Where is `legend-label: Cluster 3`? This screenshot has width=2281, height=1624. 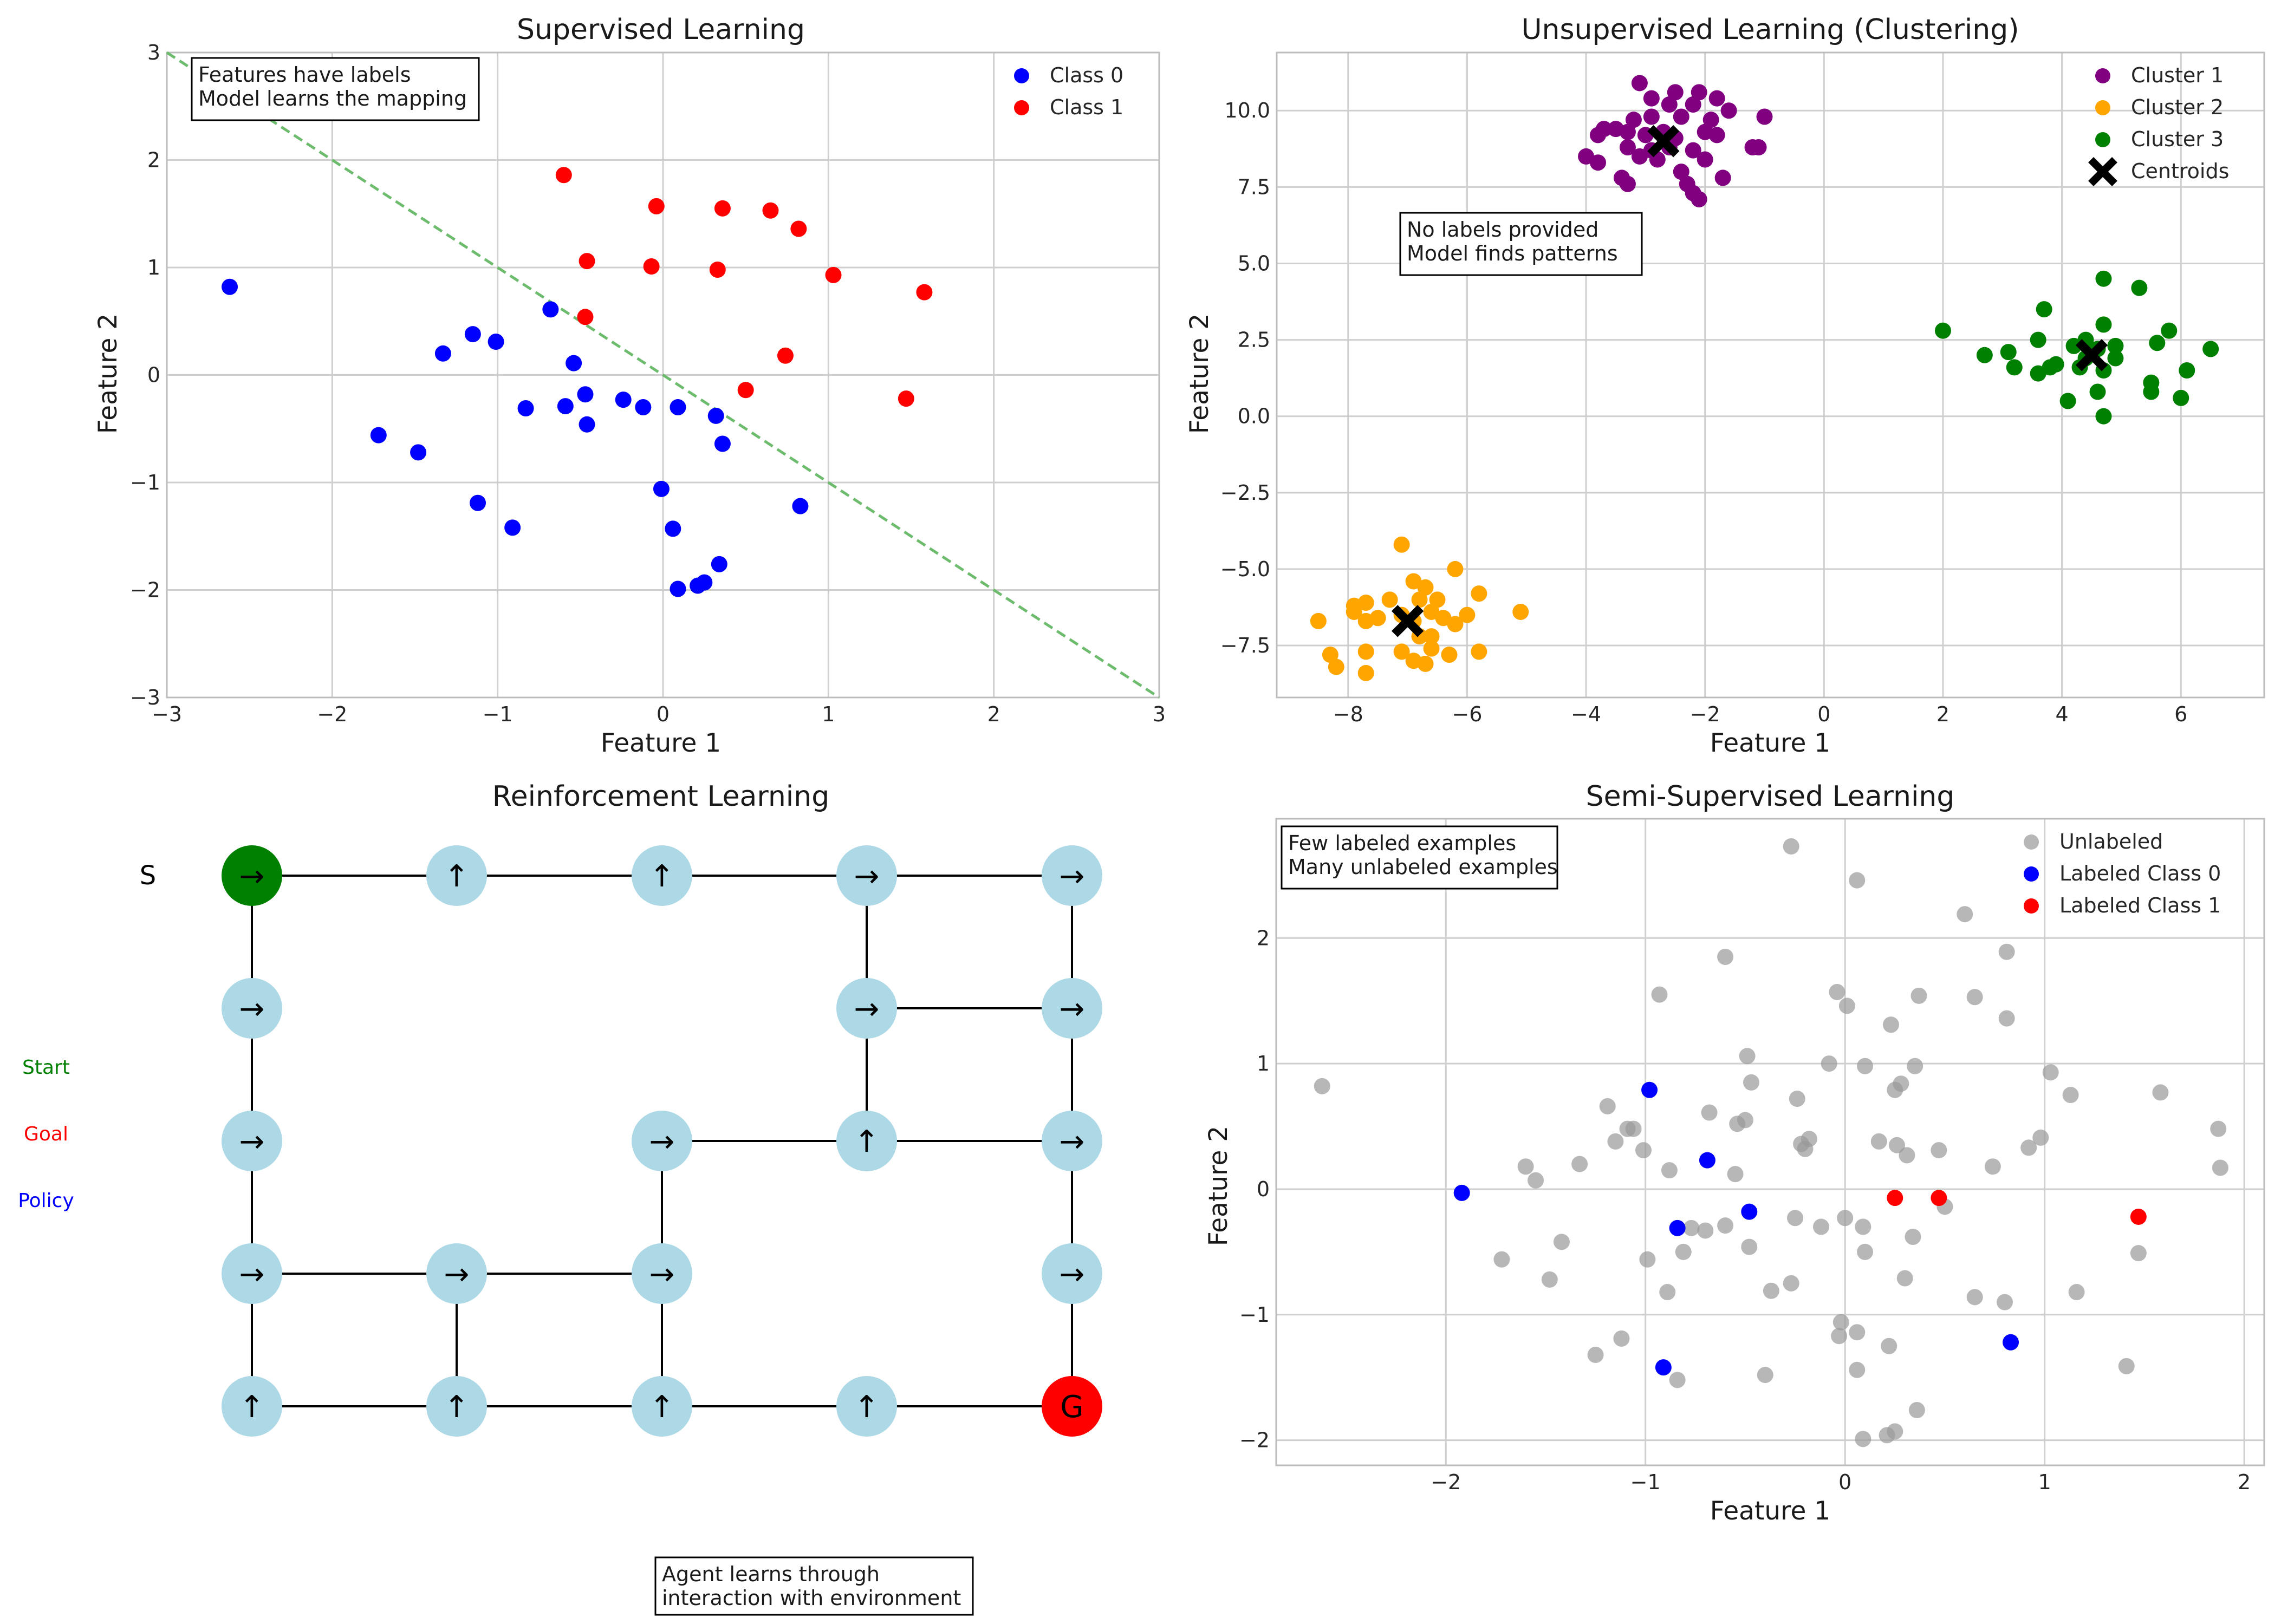 legend-label: Cluster 3 is located at coordinates (2177, 139).